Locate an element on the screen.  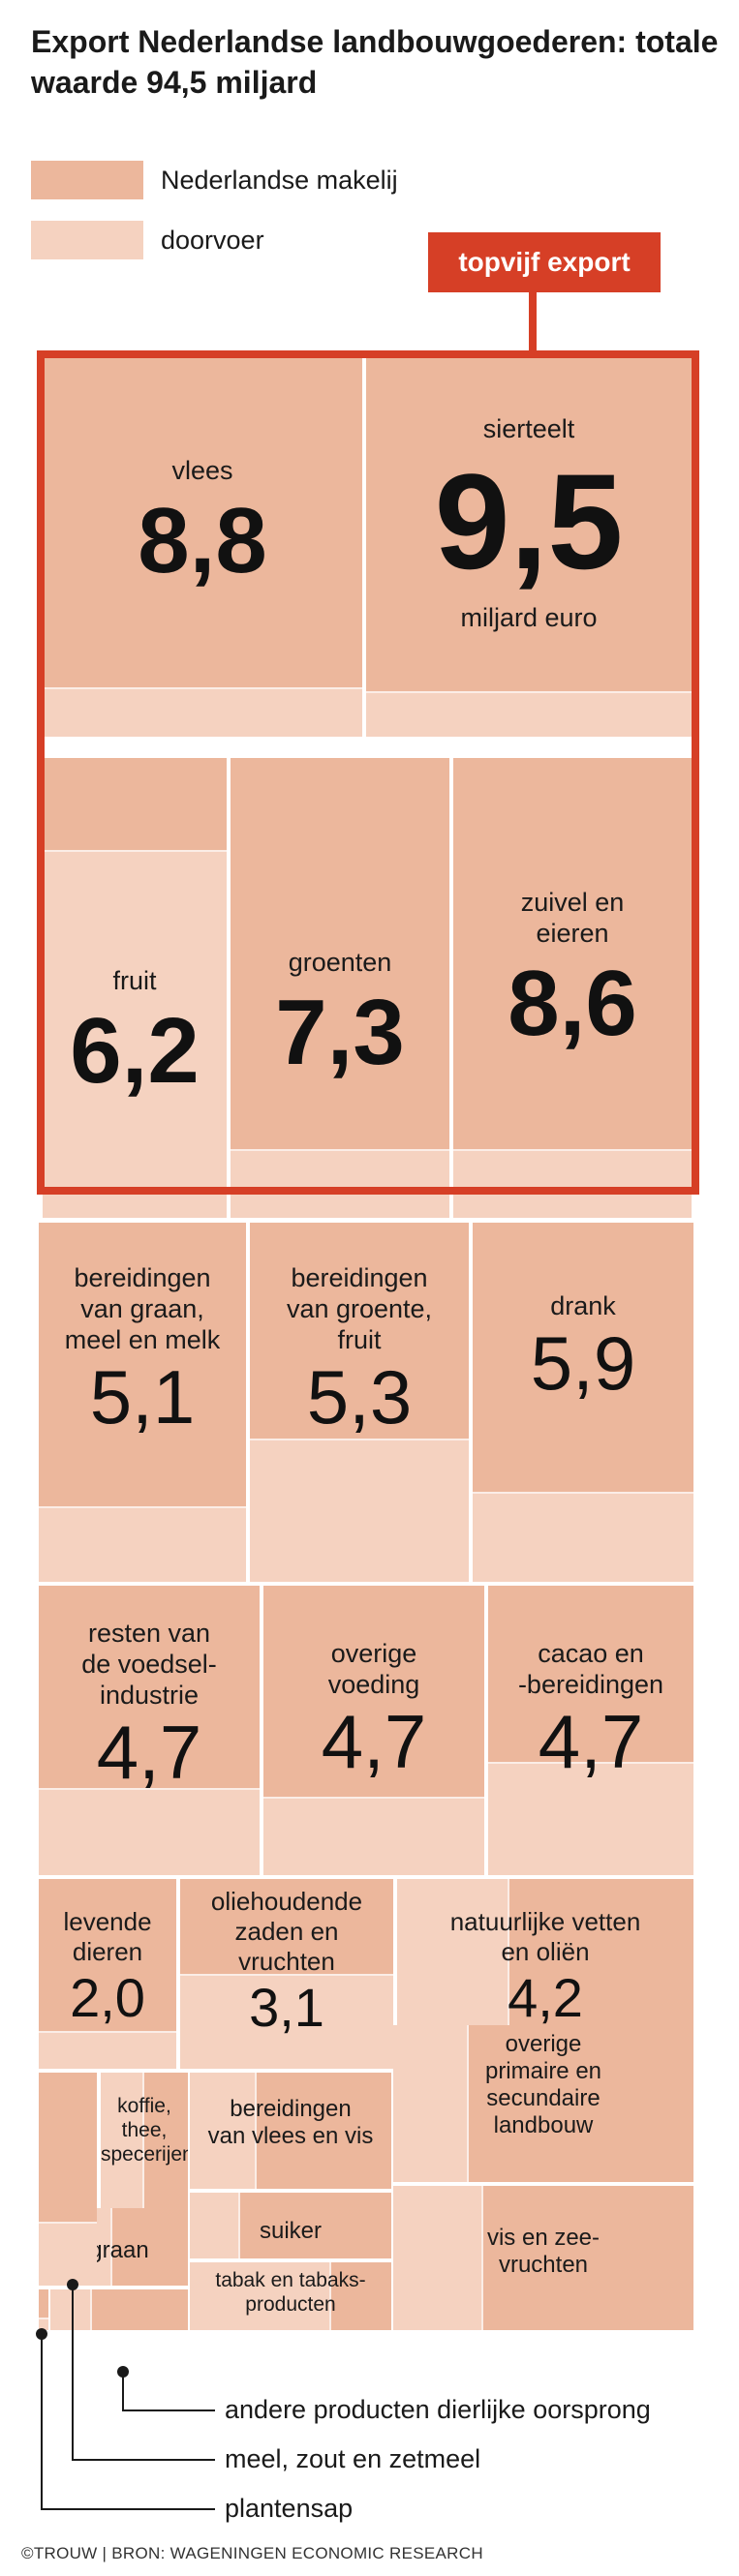
cell-value-sierteelt: 9,5 is located at coordinates (529, 520).